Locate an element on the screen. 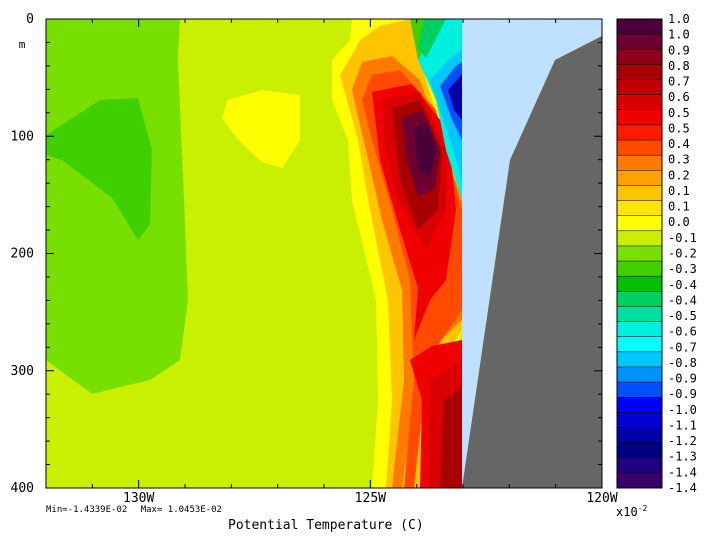  min-max-stats: Min=-1.4339E-02 Max= 1.0453E-02 is located at coordinates (138, 510).